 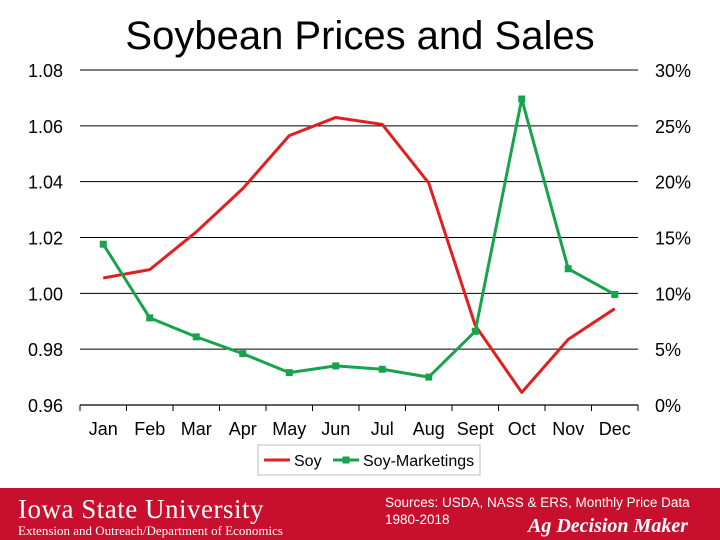 I want to click on brand-wordmark: Ag Decision Maker, so click(x=608, y=526).